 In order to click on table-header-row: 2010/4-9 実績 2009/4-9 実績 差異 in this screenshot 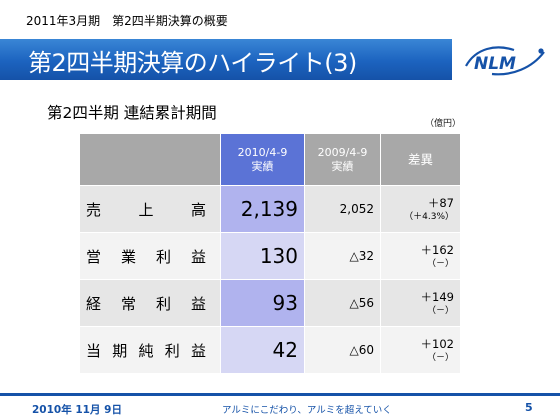, I will do `click(270, 160)`.